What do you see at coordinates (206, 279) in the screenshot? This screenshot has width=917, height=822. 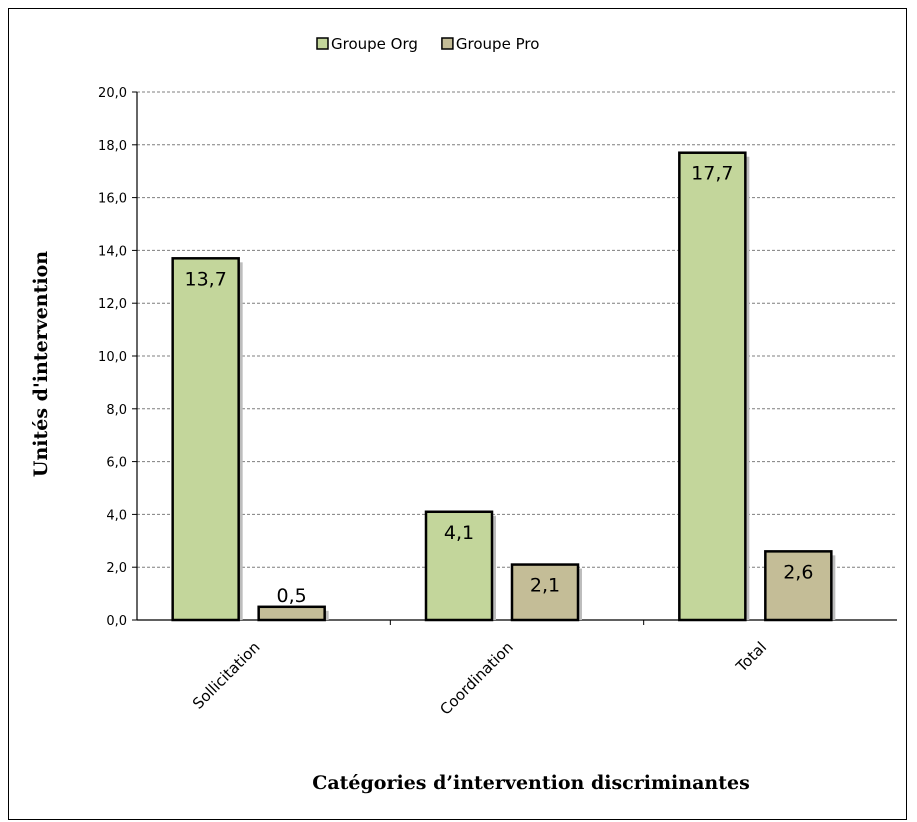 I see `data-label: 13,7` at bounding box center [206, 279].